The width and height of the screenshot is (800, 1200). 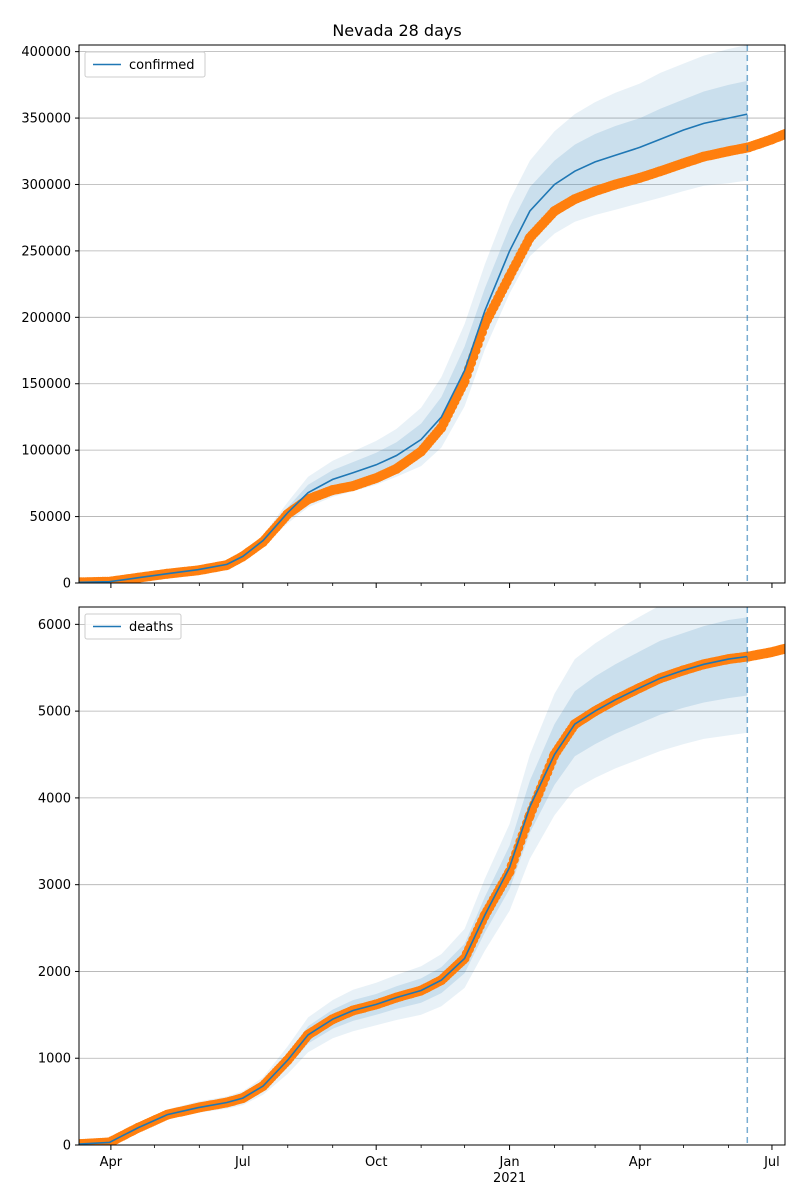 I want to click on x-tick-label: Oct, so click(x=376, y=1162).